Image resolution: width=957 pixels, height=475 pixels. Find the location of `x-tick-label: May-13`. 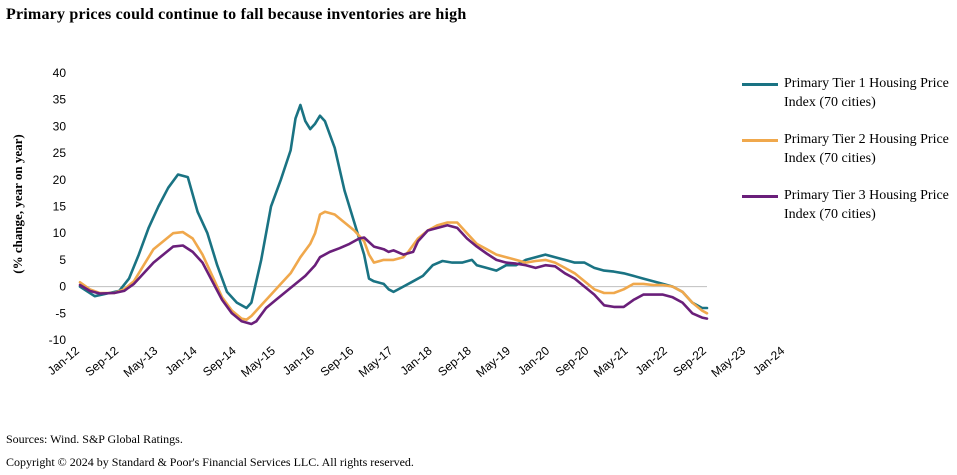

x-tick-label: May-13 is located at coordinates (141, 361).